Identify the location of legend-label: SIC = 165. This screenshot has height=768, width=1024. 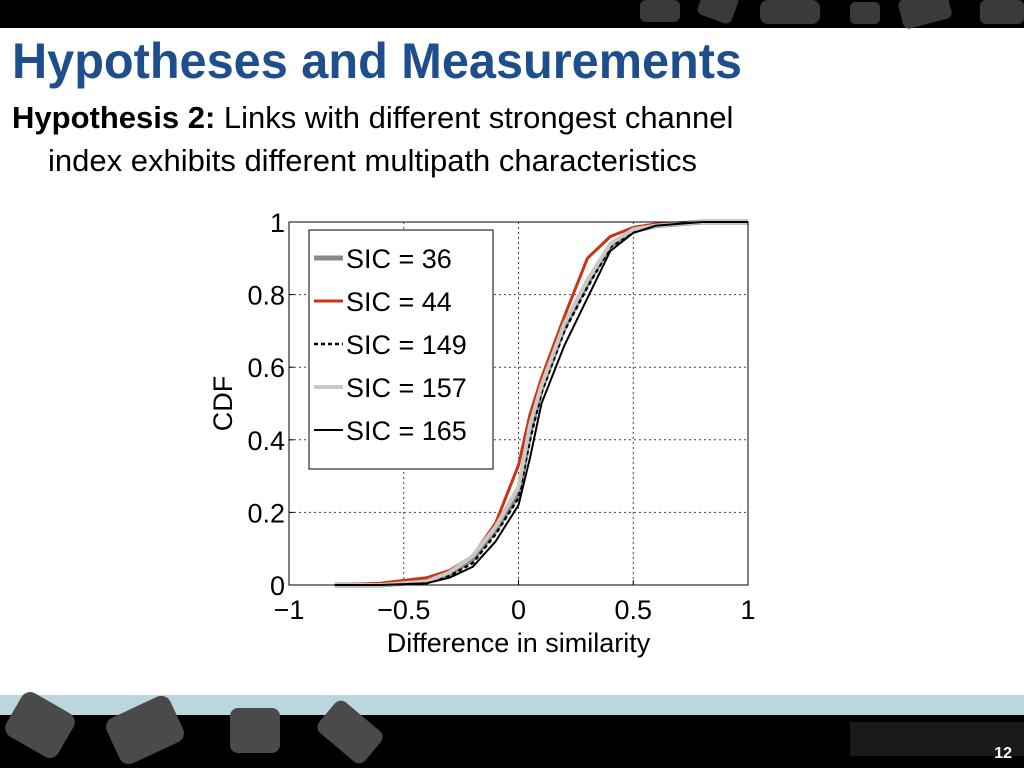
(406, 431).